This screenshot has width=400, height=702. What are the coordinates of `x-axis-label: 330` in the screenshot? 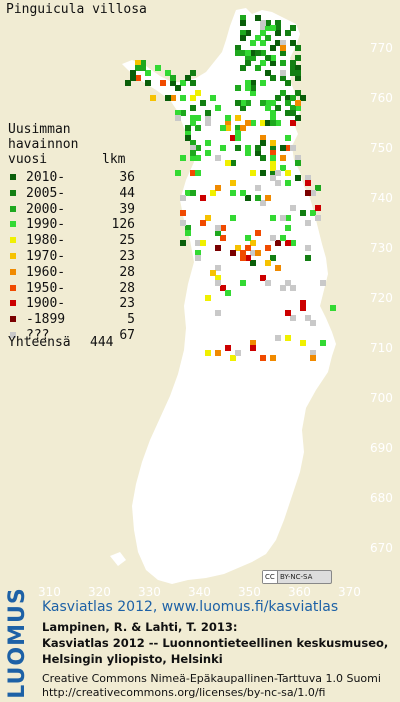 It's located at (149, 592).